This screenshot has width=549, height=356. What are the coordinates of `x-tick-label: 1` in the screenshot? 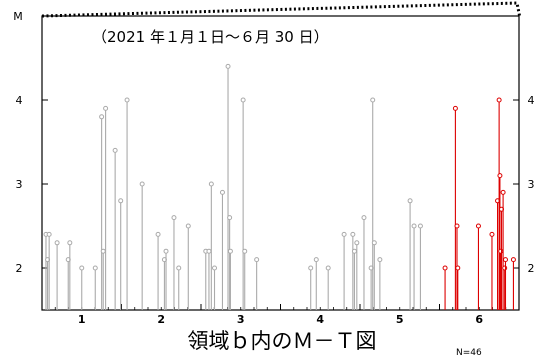 It's located at (82, 319).